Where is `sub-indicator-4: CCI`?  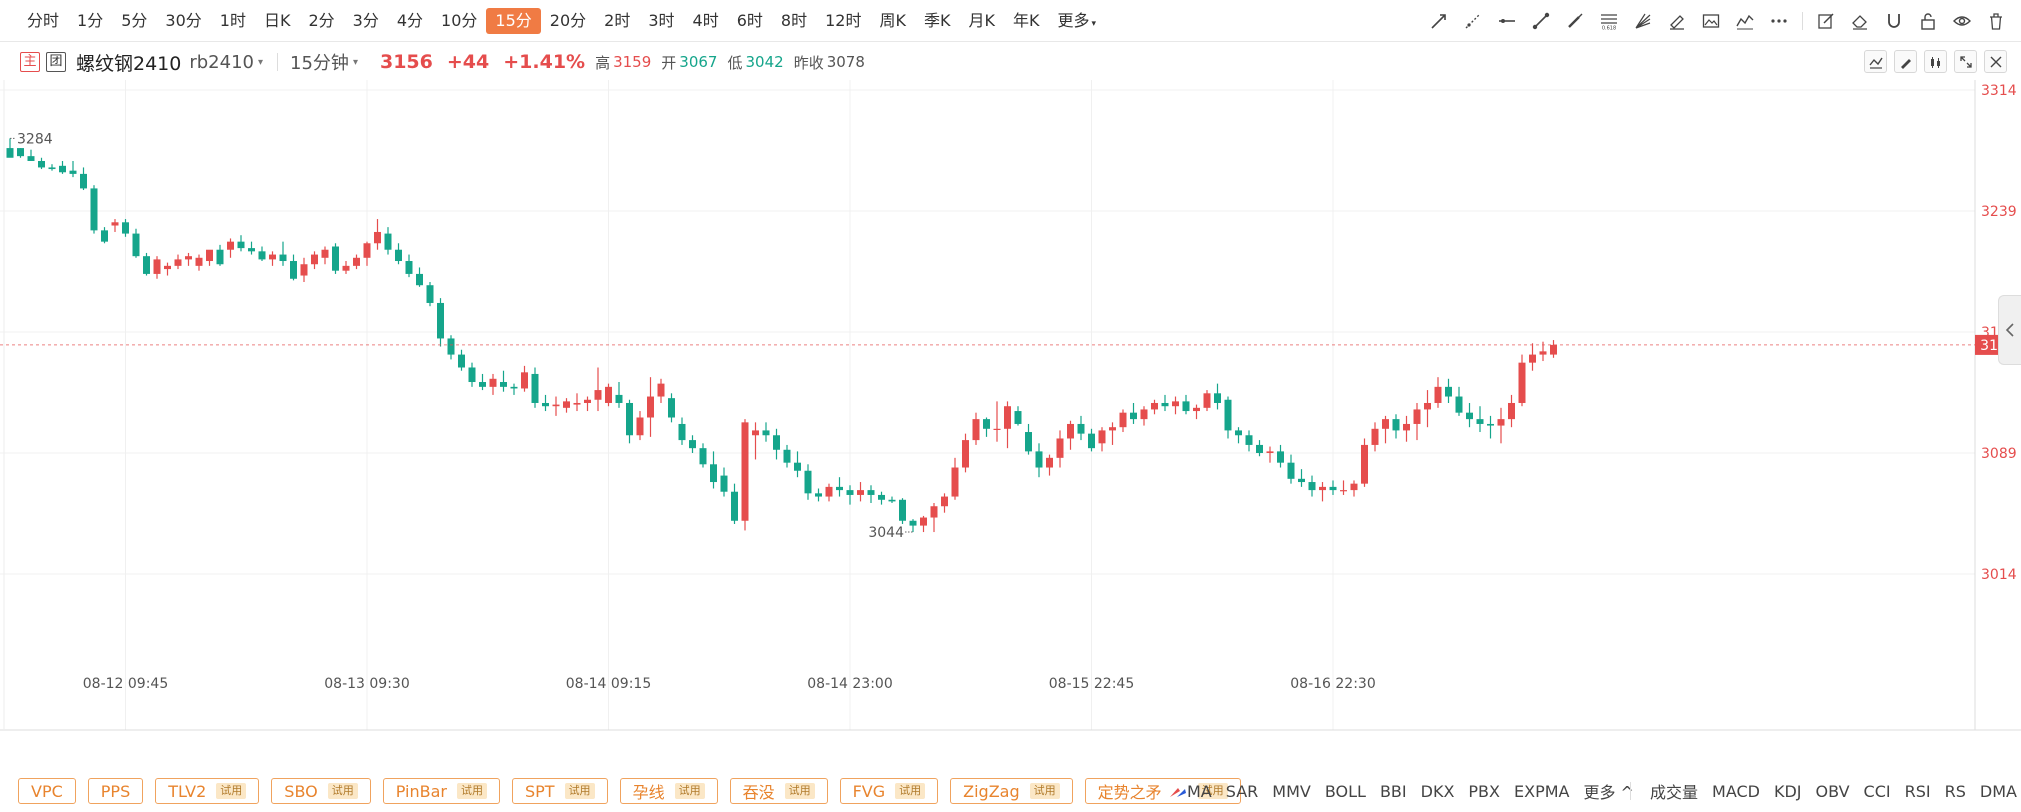
sub-indicator-4: CCI is located at coordinates (1877, 791).